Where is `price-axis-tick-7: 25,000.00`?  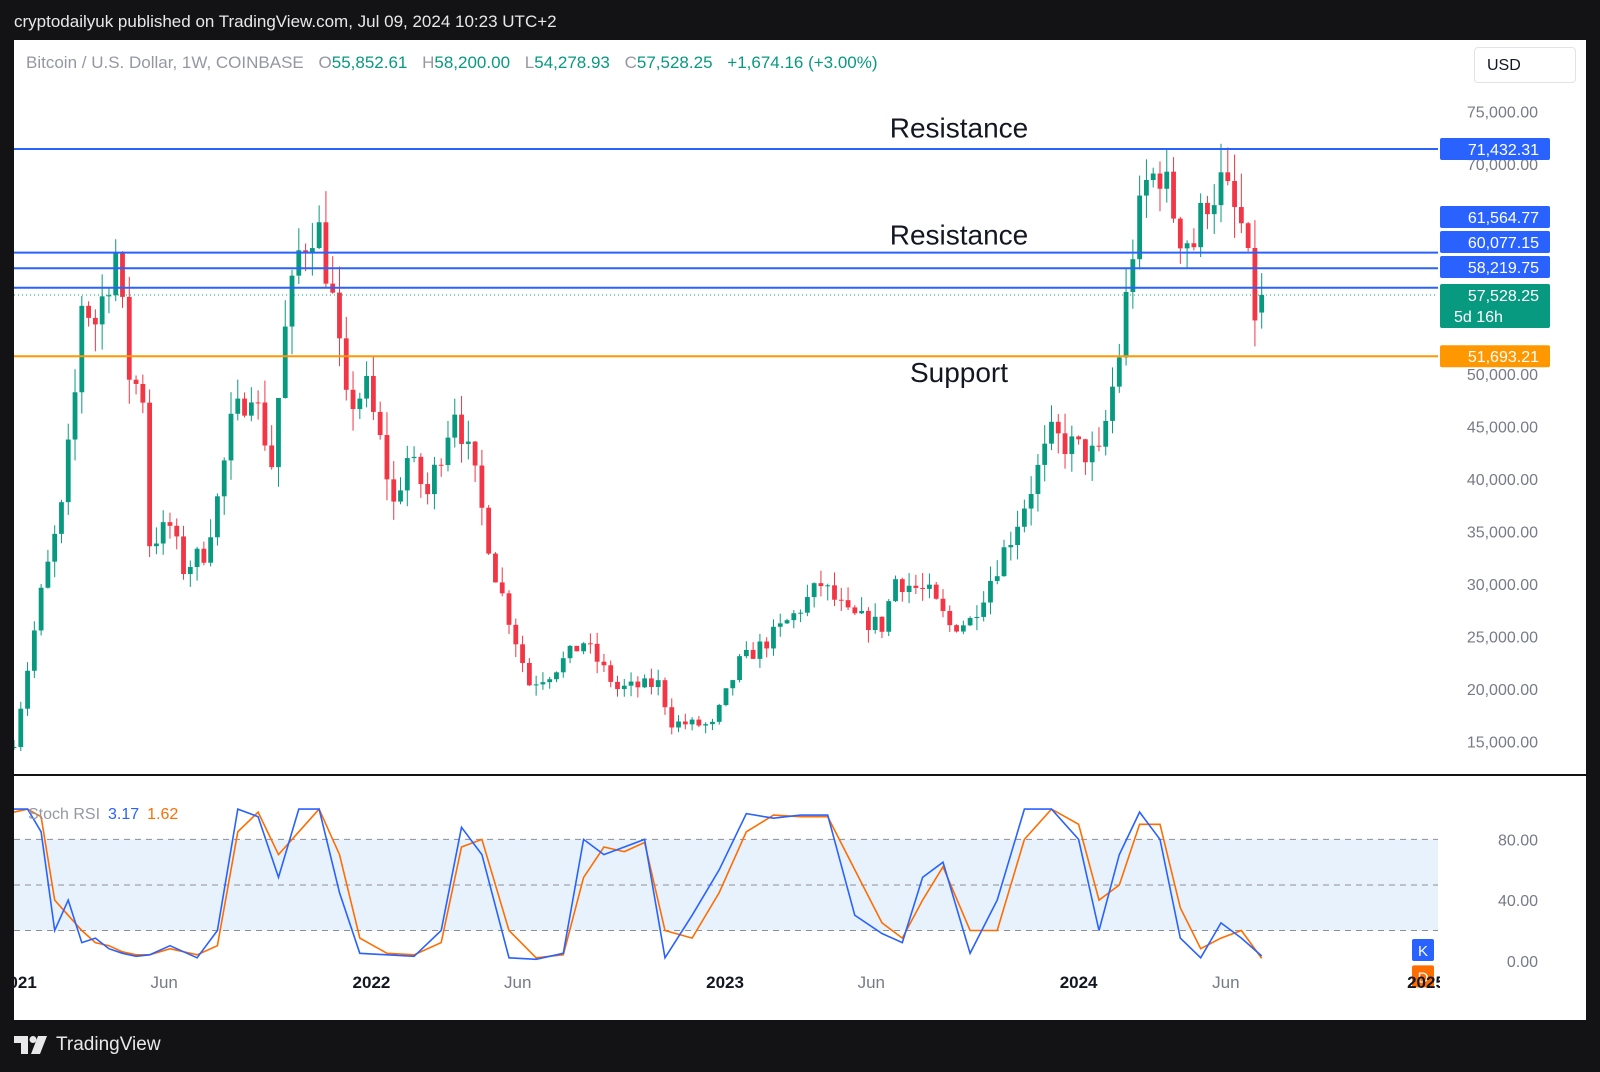 price-axis-tick-7: 25,000.00 is located at coordinates (1502, 638).